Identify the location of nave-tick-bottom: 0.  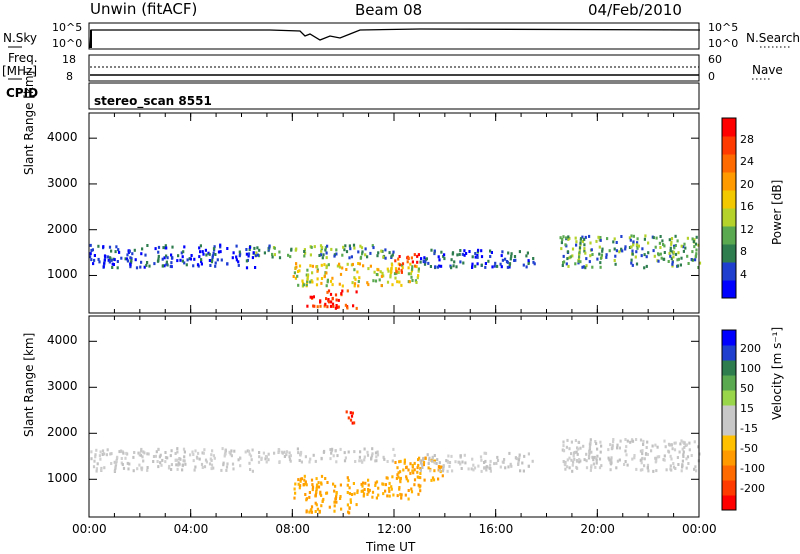
(711, 76).